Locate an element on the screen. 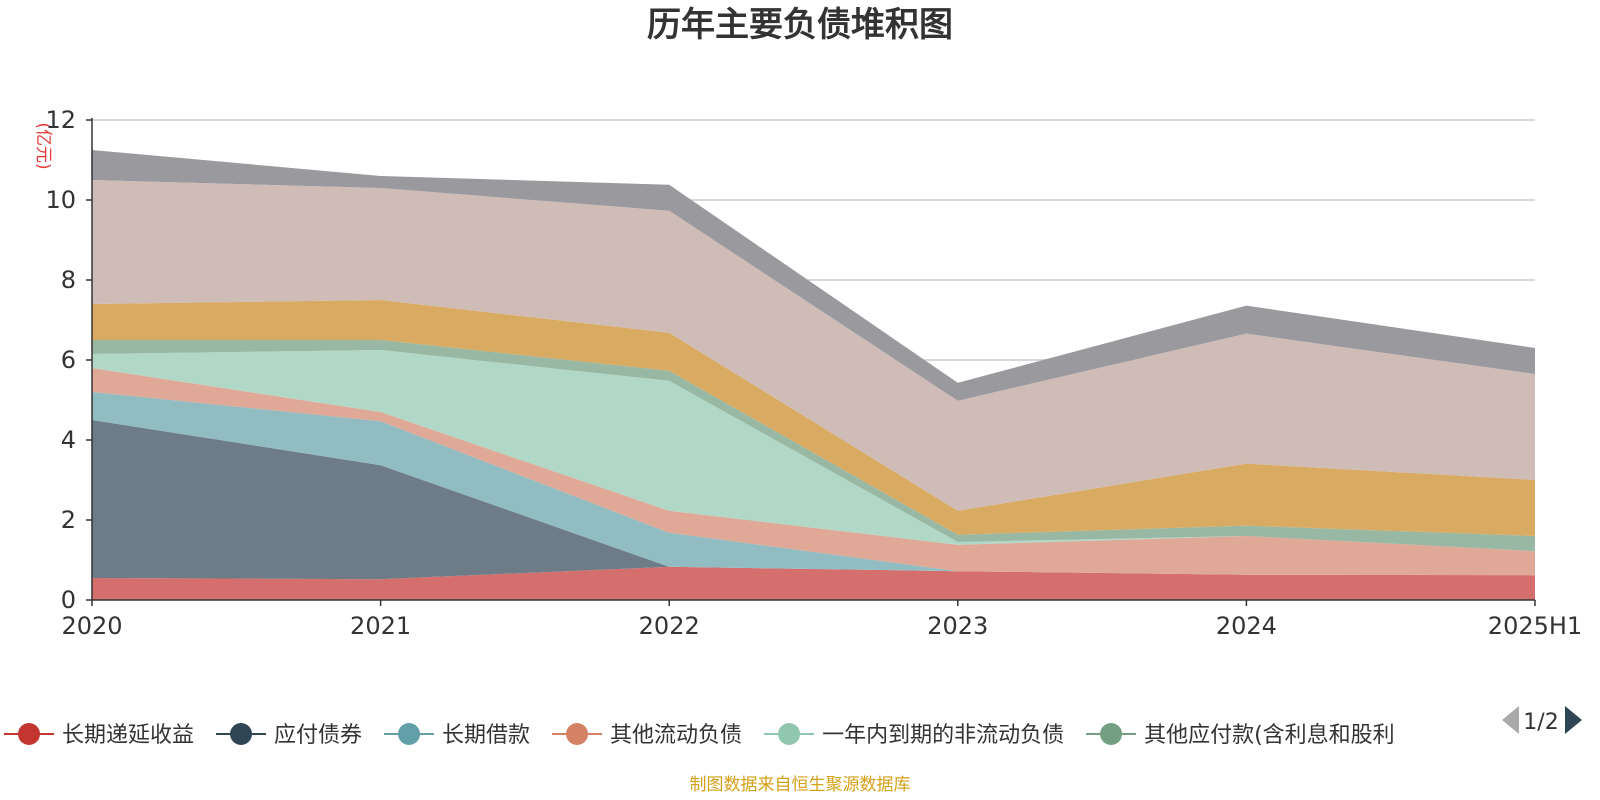 The width and height of the screenshot is (1600, 800). y-tick-label: 4 is located at coordinates (68, 440).